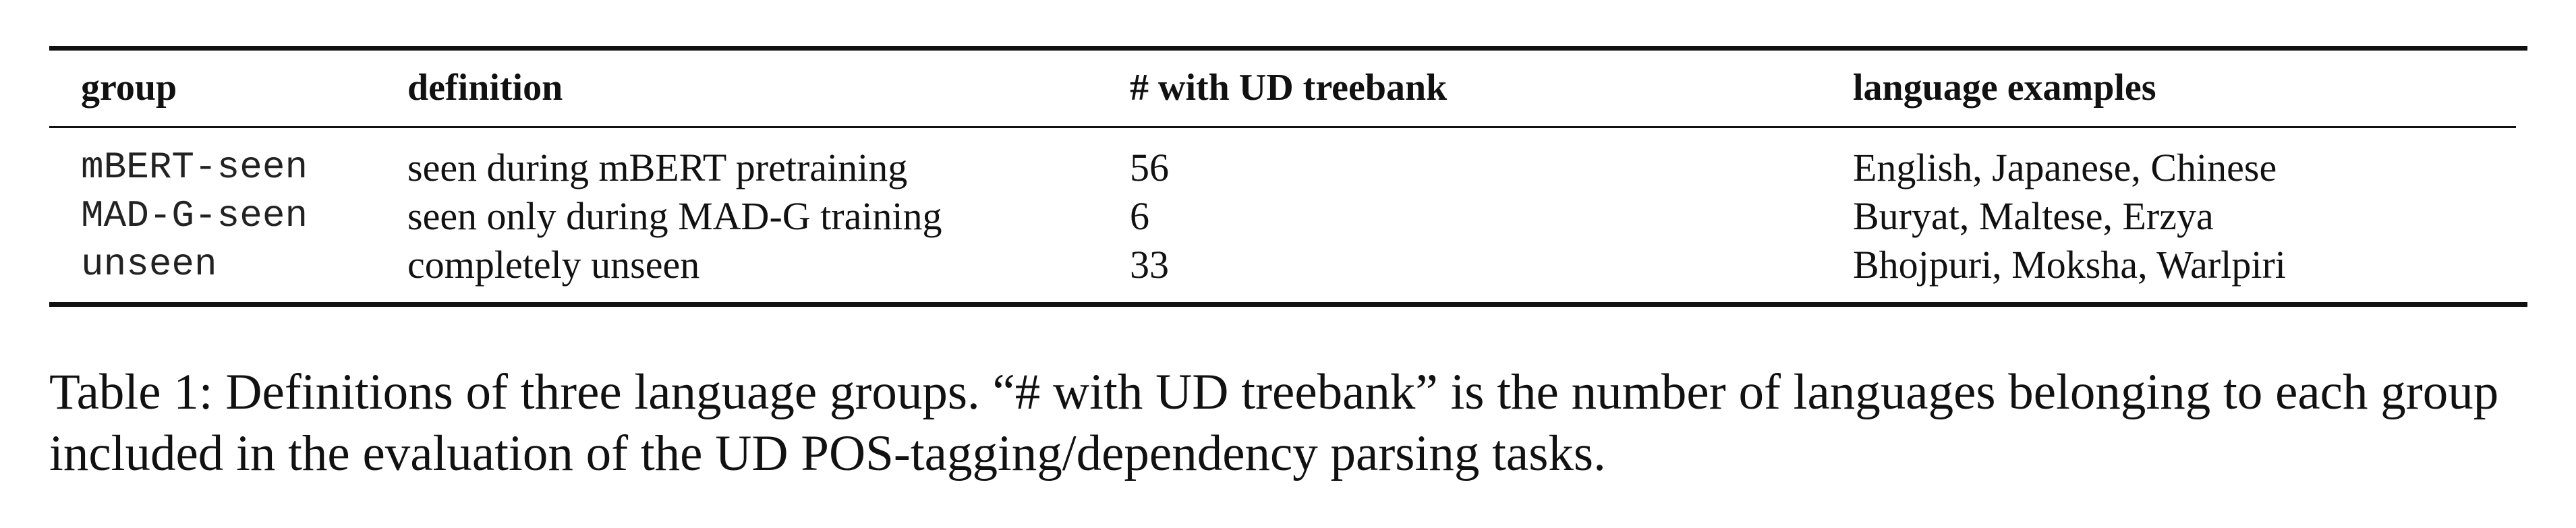 The height and width of the screenshot is (528, 2576). What do you see at coordinates (674, 216) in the screenshot?
I see `row-definition: seen only during MAD-G training` at bounding box center [674, 216].